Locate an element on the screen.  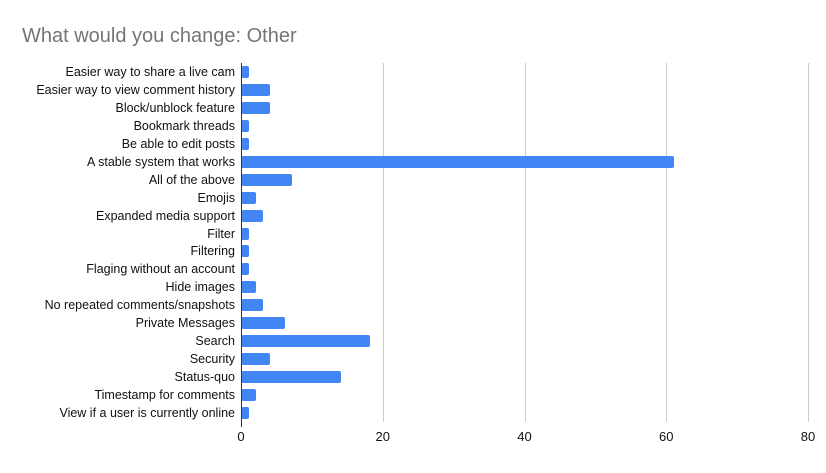
bar-row: Timestamp for comments is located at coordinates (413, 395).